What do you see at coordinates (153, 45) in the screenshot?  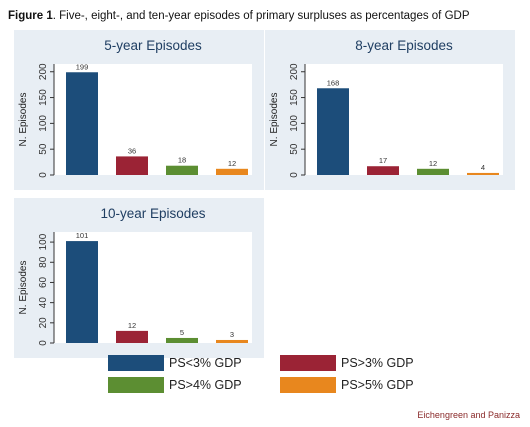 I see `chart-title: 5-year Episodes` at bounding box center [153, 45].